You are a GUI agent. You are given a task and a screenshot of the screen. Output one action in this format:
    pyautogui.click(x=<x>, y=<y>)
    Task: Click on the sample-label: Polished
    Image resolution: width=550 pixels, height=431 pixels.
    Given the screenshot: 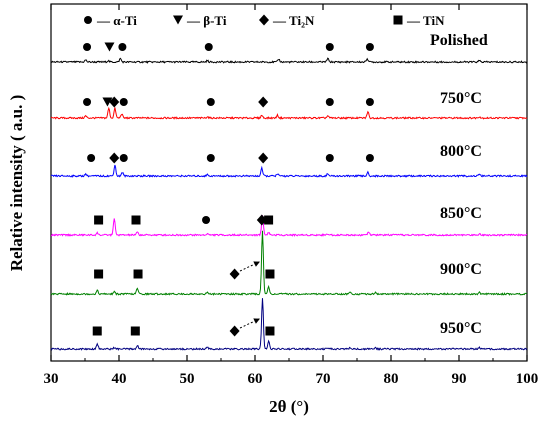 What is the action you would take?
    pyautogui.click(x=459, y=40)
    